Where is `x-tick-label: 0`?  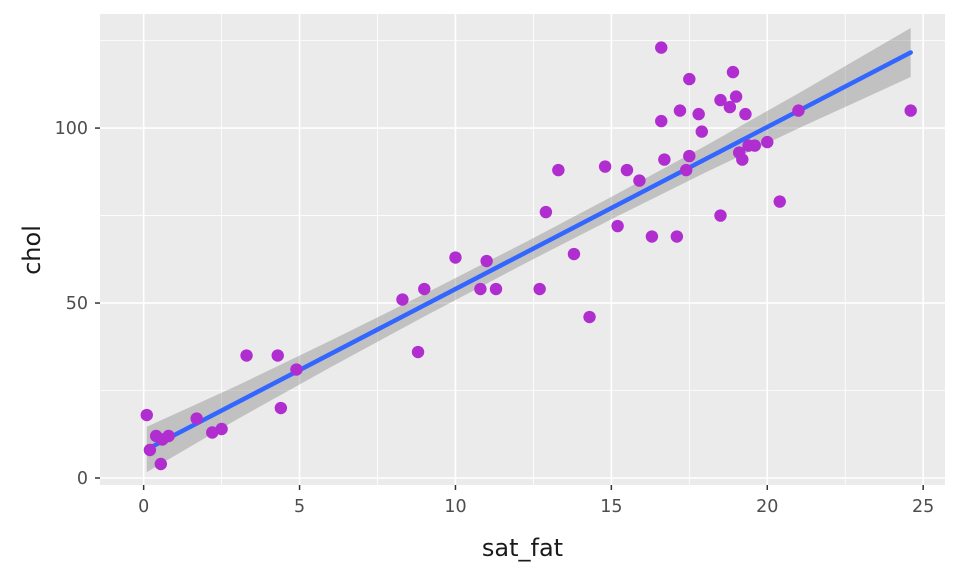
x-tick-label: 0 is located at coordinates (143, 507).